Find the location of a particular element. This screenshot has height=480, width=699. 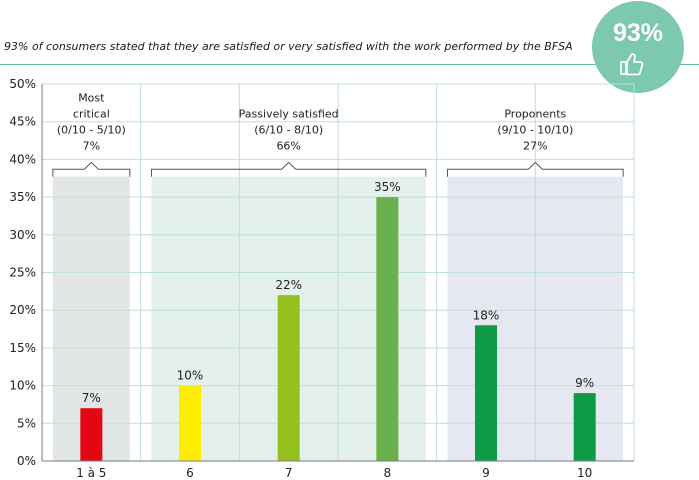

x-tick-label: 6 is located at coordinates (190, 473).